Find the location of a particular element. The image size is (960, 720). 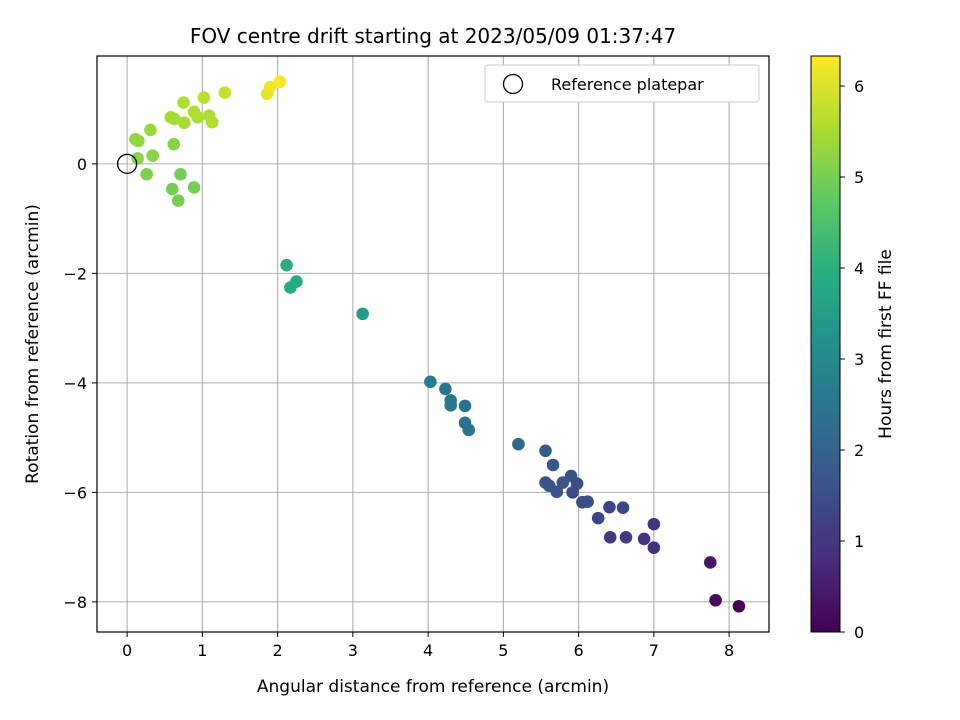

x-tick-label: 7 is located at coordinates (654, 650).